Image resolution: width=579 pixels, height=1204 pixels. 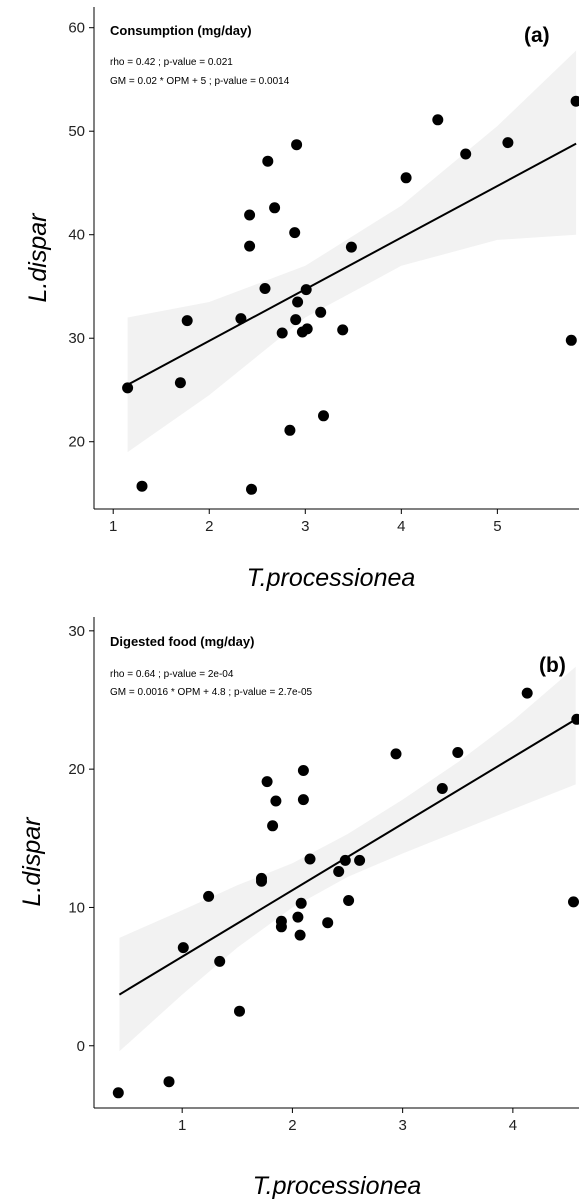 I want to click on panel-a-y-ticks: 20 30 40 50 60, so click(x=81, y=235).